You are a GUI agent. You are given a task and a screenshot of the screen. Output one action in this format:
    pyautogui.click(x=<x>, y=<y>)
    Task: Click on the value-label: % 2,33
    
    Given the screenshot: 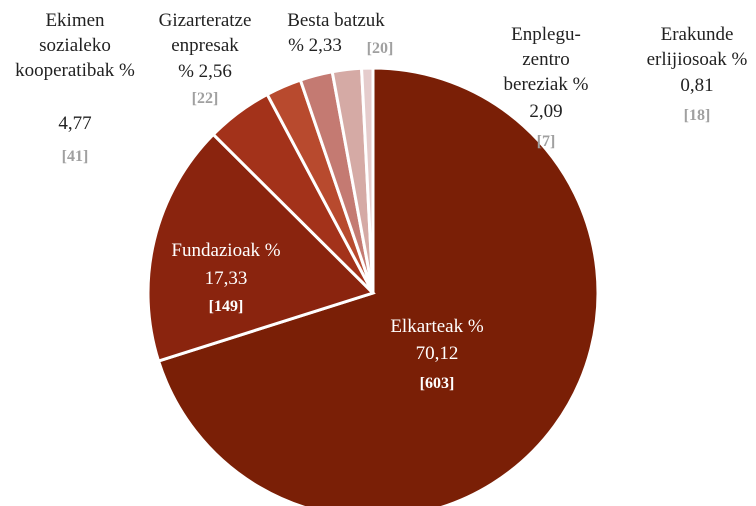 What is the action you would take?
    pyautogui.click(x=315, y=45)
    